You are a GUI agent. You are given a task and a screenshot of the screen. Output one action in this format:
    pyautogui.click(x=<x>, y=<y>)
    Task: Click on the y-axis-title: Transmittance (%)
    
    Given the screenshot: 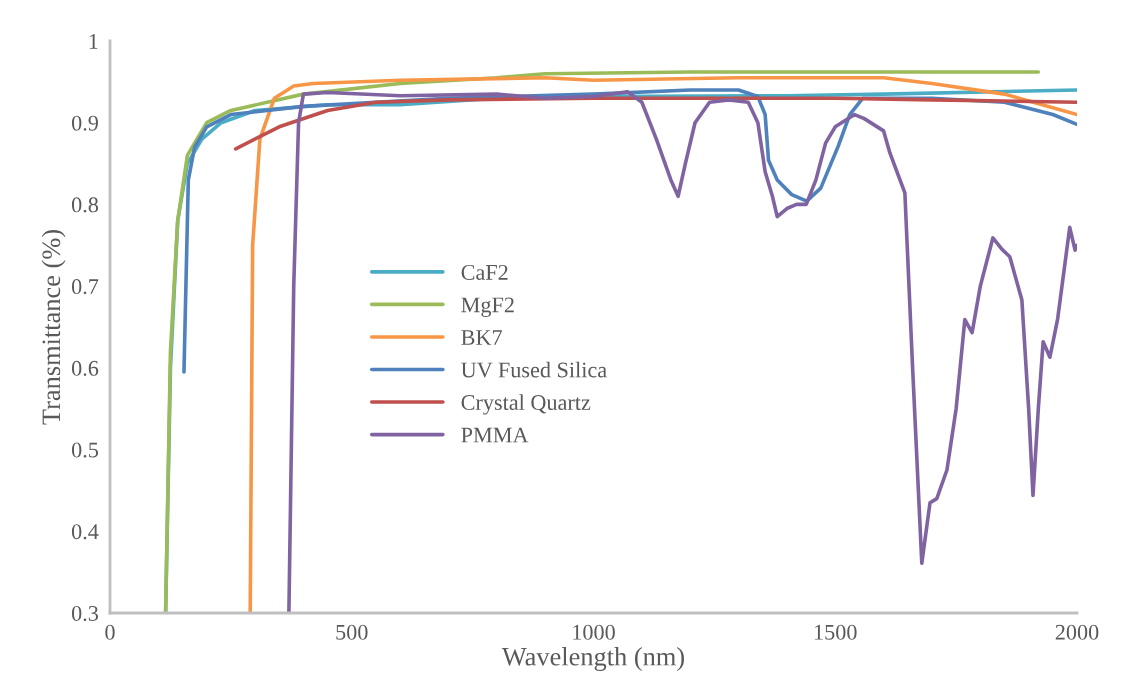 What is the action you would take?
    pyautogui.click(x=53, y=327)
    